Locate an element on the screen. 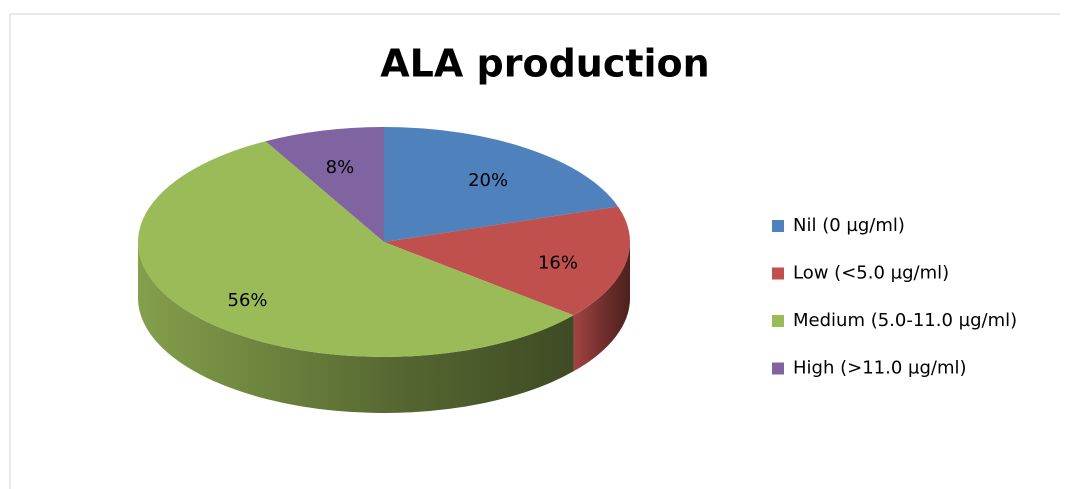  data-label: 20% is located at coordinates (488, 180).